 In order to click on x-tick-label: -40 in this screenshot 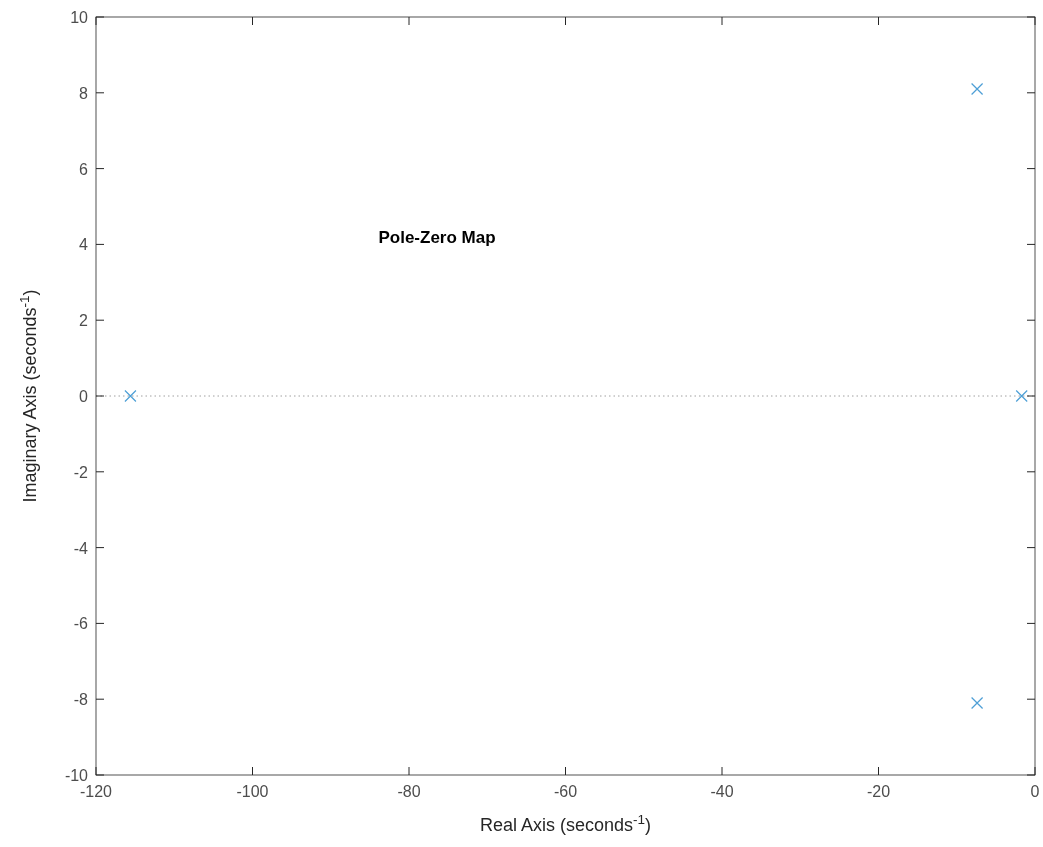, I will do `click(722, 791)`.